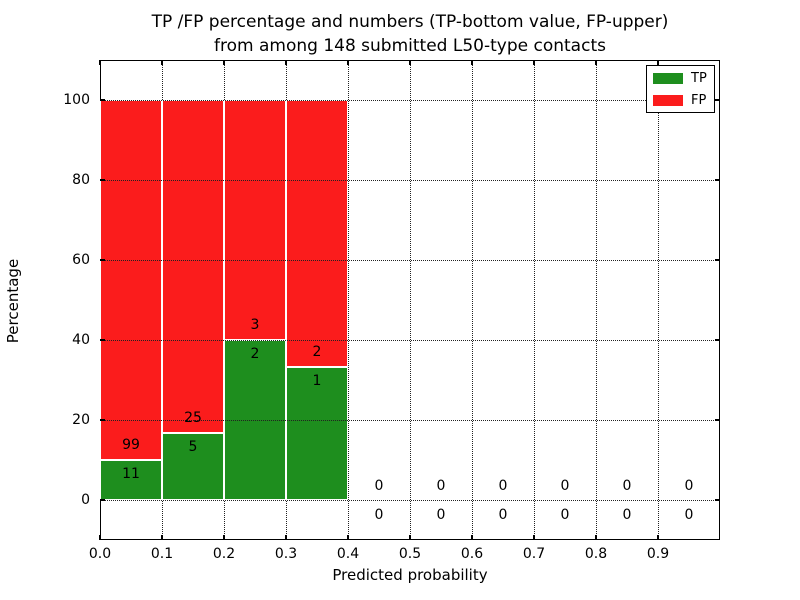 The width and height of the screenshot is (800, 600). Describe the element at coordinates (85, 500) in the screenshot. I see `y-tick-label: 0` at that location.